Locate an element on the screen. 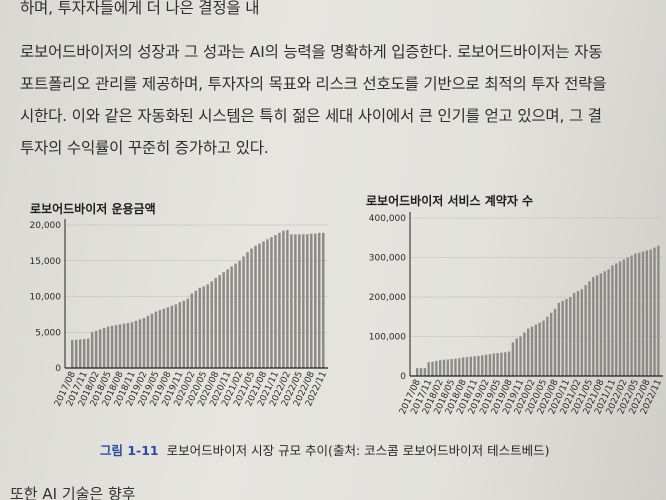  chart-title-aum: 로보어드바이저 운용금액 is located at coordinates (93, 209).